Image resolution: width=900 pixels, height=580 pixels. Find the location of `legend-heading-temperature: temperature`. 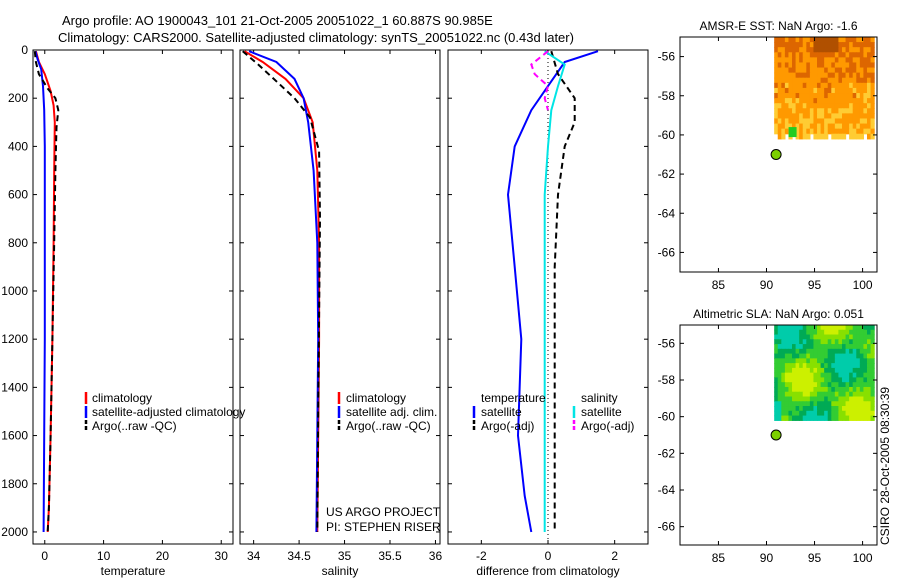

legend-heading-temperature: temperature is located at coordinates (513, 398).